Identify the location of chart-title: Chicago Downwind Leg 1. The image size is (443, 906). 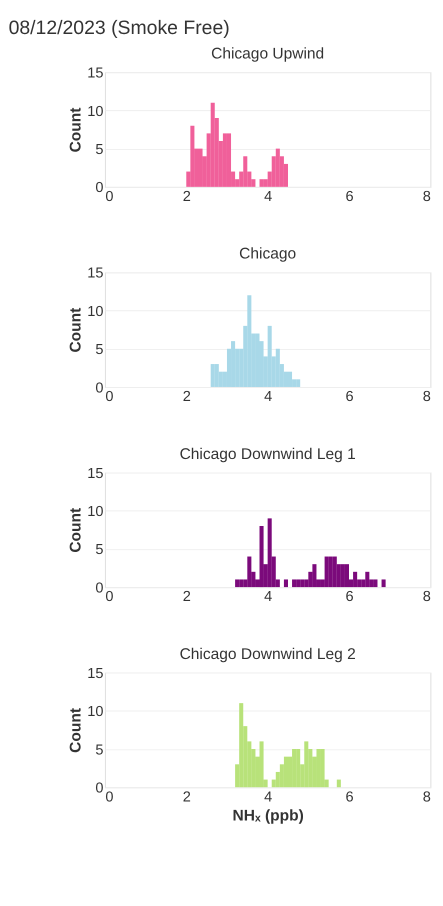
(268, 454).